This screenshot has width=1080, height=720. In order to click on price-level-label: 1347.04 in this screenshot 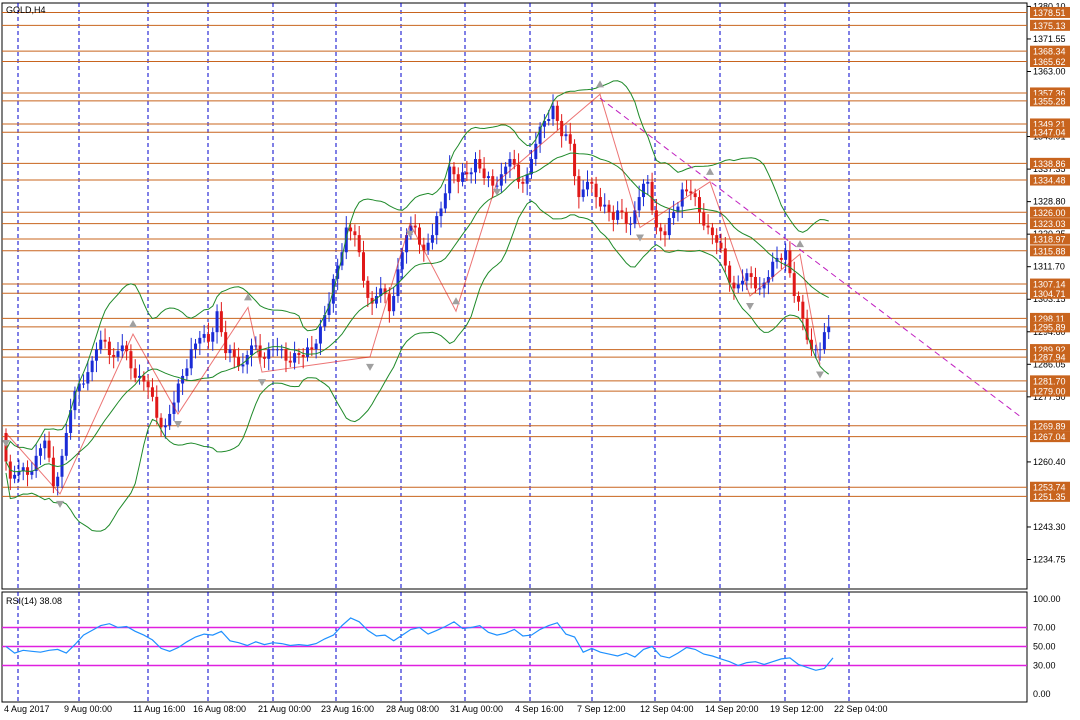, I will do `click(1049, 133)`.